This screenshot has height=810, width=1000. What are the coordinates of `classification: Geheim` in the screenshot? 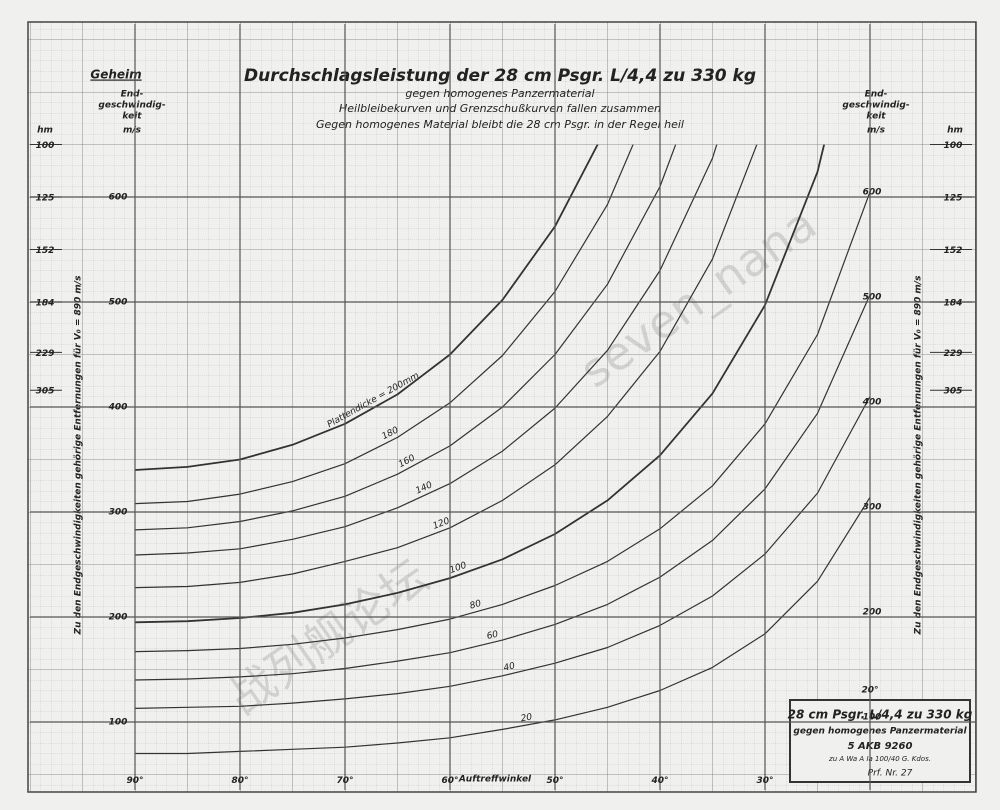 It's located at (115, 75).